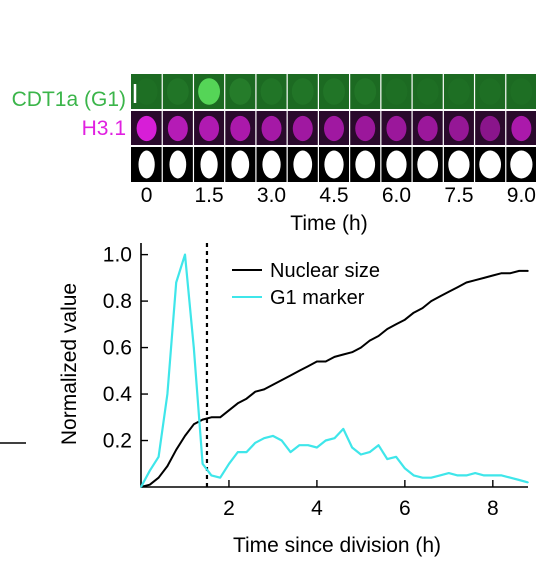 The width and height of the screenshot is (536, 563). Describe the element at coordinates (69, 364) in the screenshot. I see `y-axis-label: Normalized value` at that location.